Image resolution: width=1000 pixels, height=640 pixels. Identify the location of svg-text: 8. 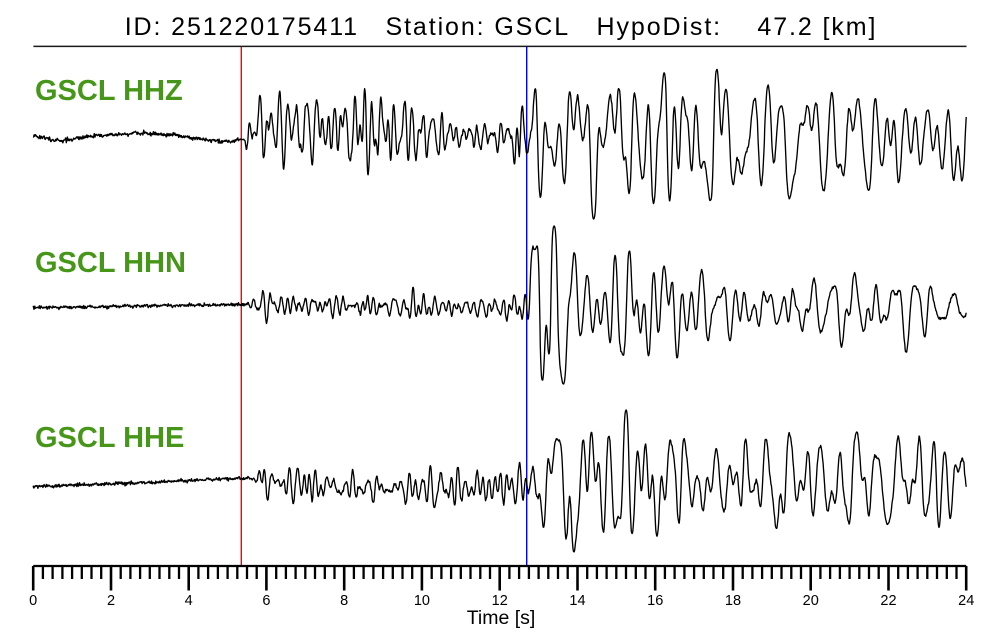
(344, 601).